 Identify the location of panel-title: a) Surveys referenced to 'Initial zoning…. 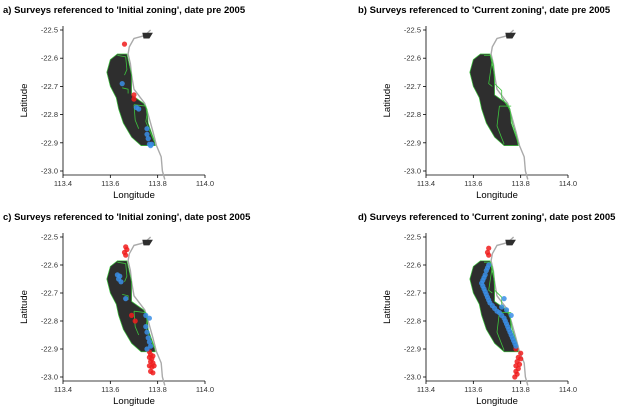
(124, 10).